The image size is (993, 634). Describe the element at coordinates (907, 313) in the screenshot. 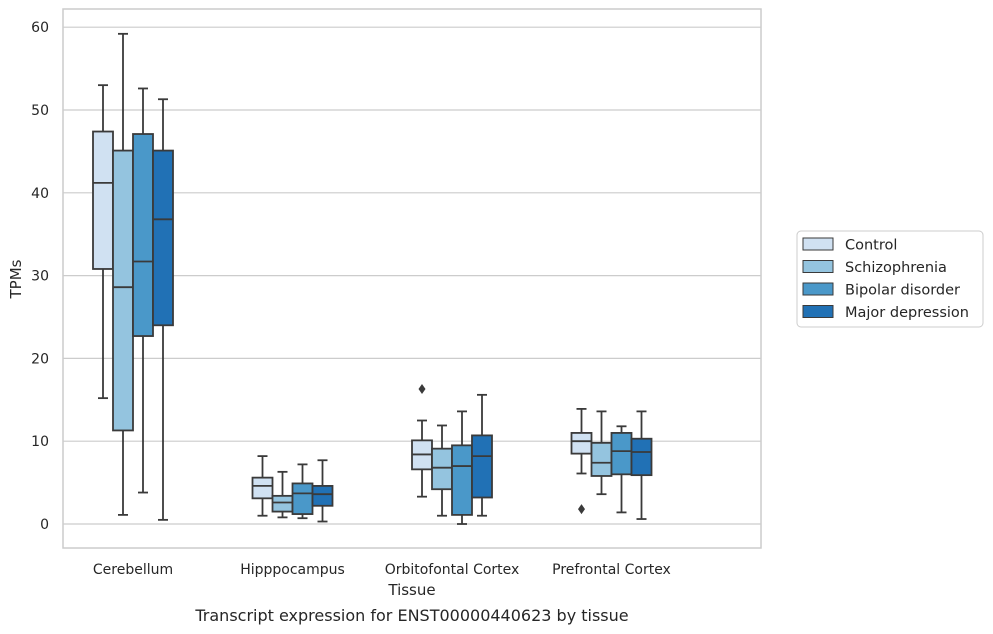

I see `legend-label-3: Major depression` at that location.